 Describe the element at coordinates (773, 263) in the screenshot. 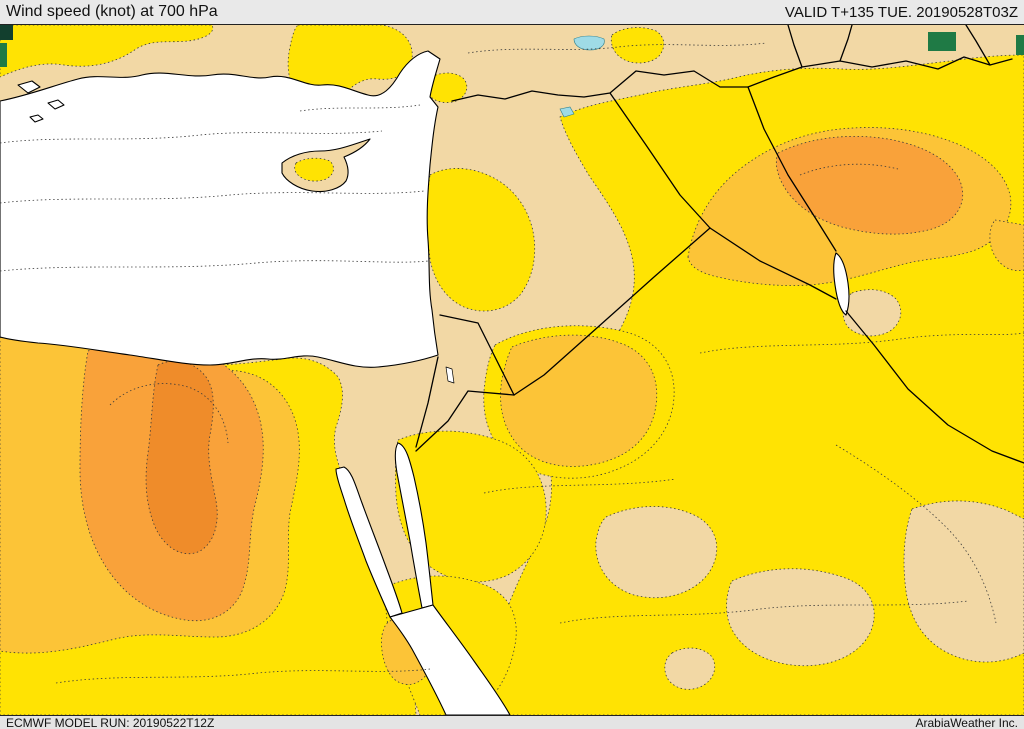

I see `iraq-saudi-border` at that location.